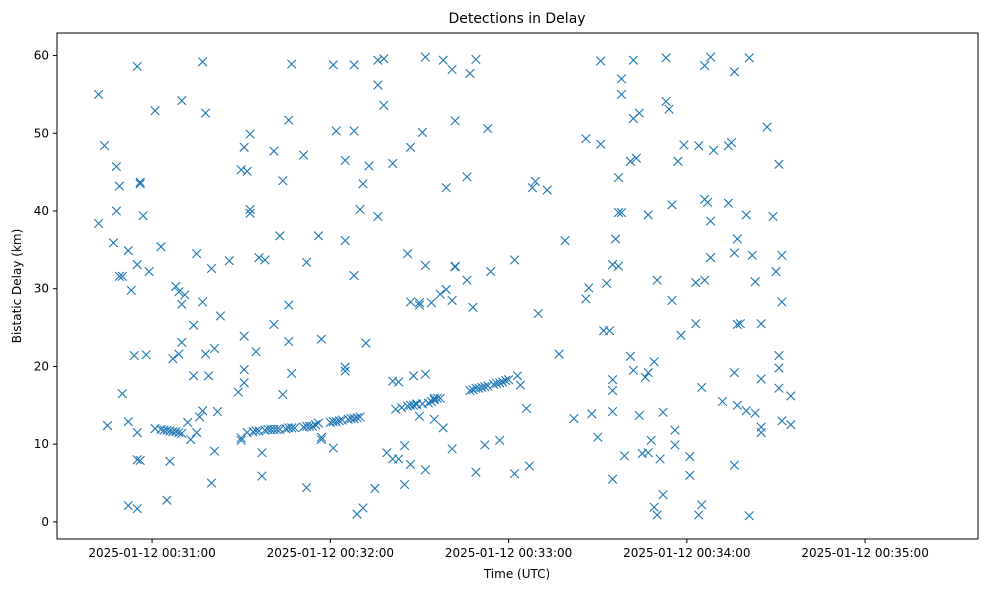 This screenshot has width=990, height=590. Describe the element at coordinates (41, 444) in the screenshot. I see `y-tick-label: 10` at that location.